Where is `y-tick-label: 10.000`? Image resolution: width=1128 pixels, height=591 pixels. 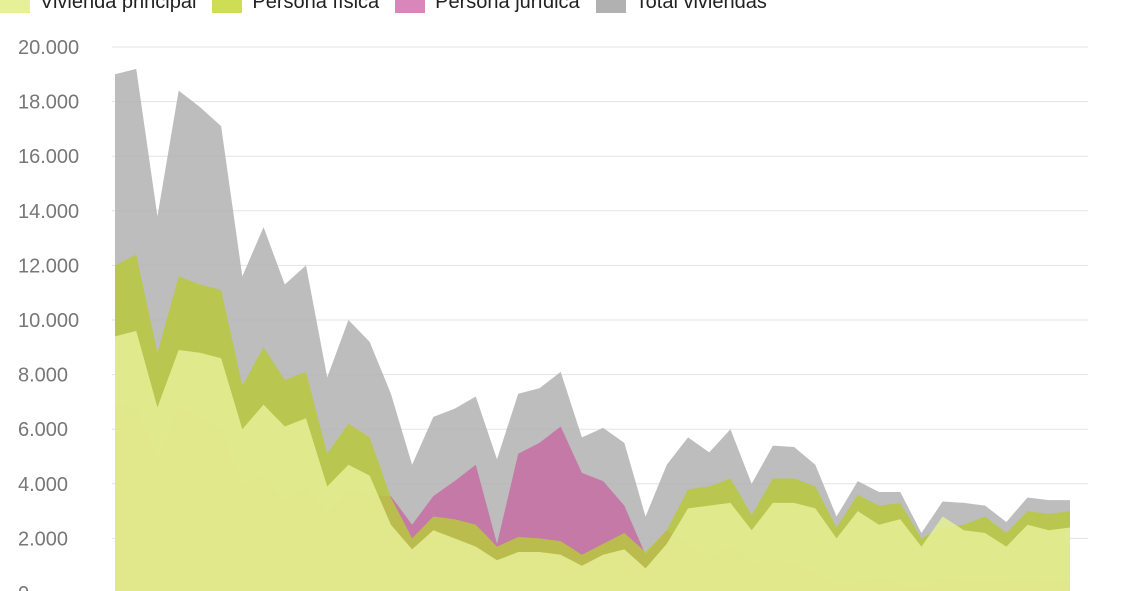 y-tick-label: 10.000 is located at coordinates (48, 321).